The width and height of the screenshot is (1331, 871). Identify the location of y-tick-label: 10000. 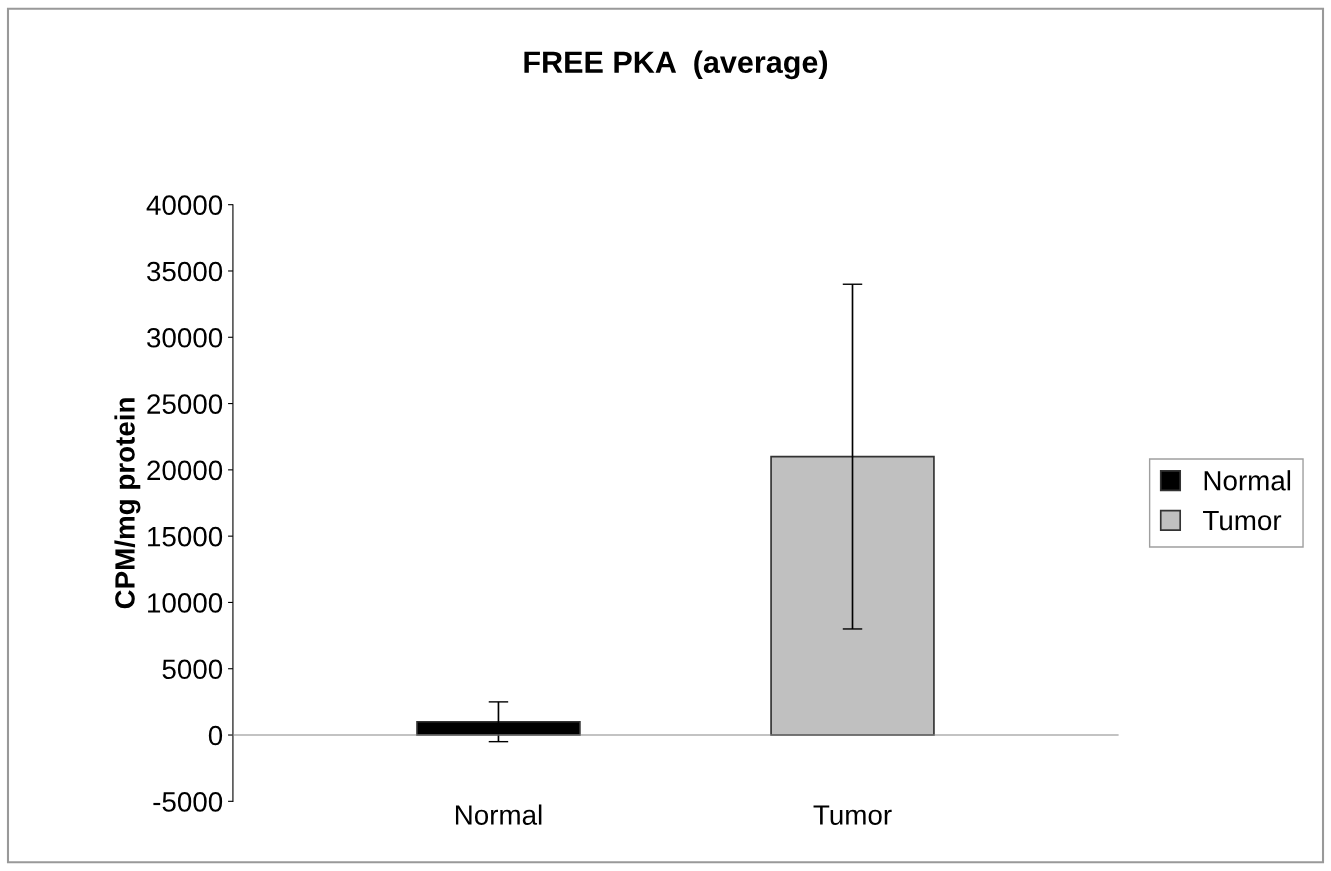
(185, 603).